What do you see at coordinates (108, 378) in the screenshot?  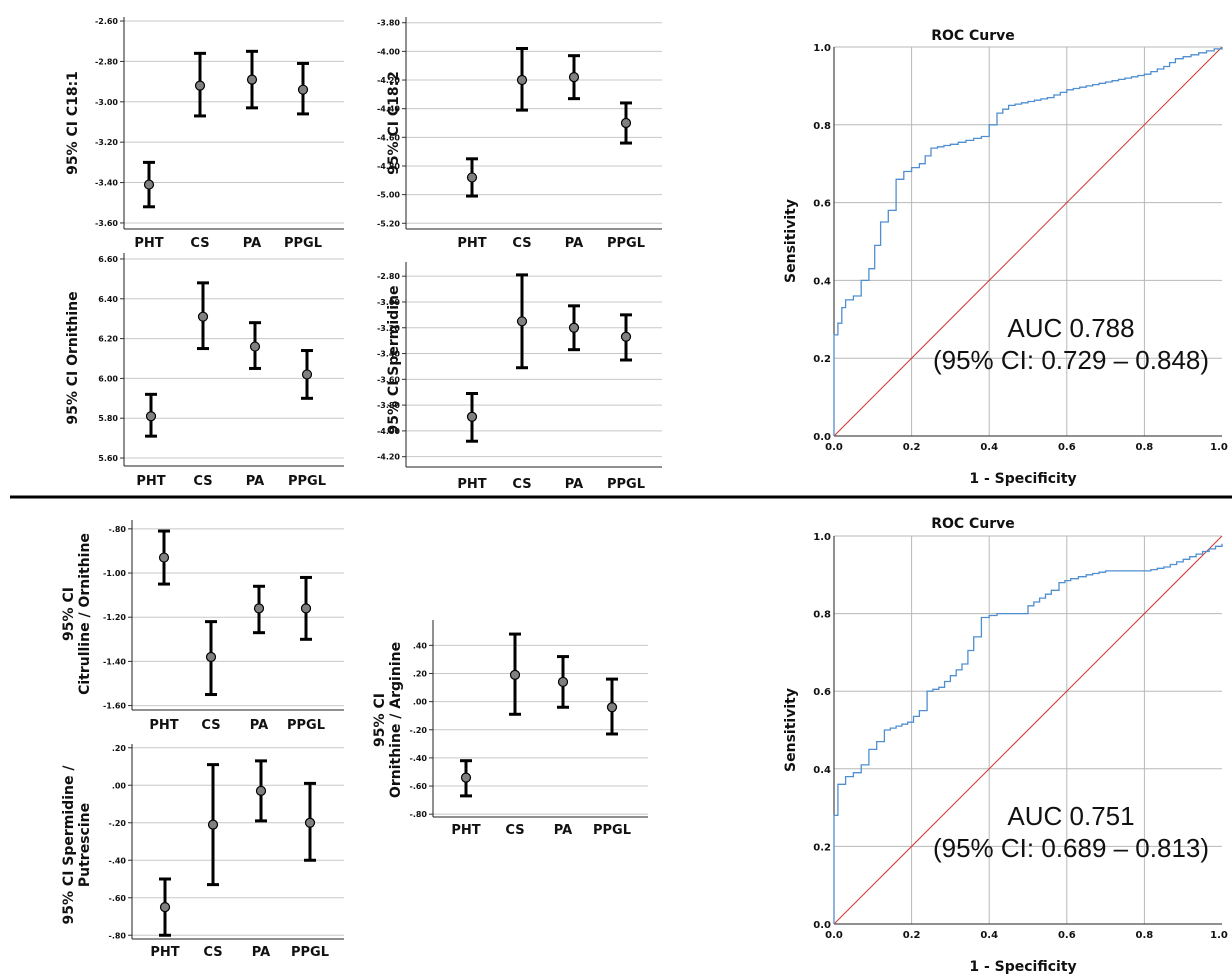 I see `y-tick-label: 6.00` at bounding box center [108, 378].